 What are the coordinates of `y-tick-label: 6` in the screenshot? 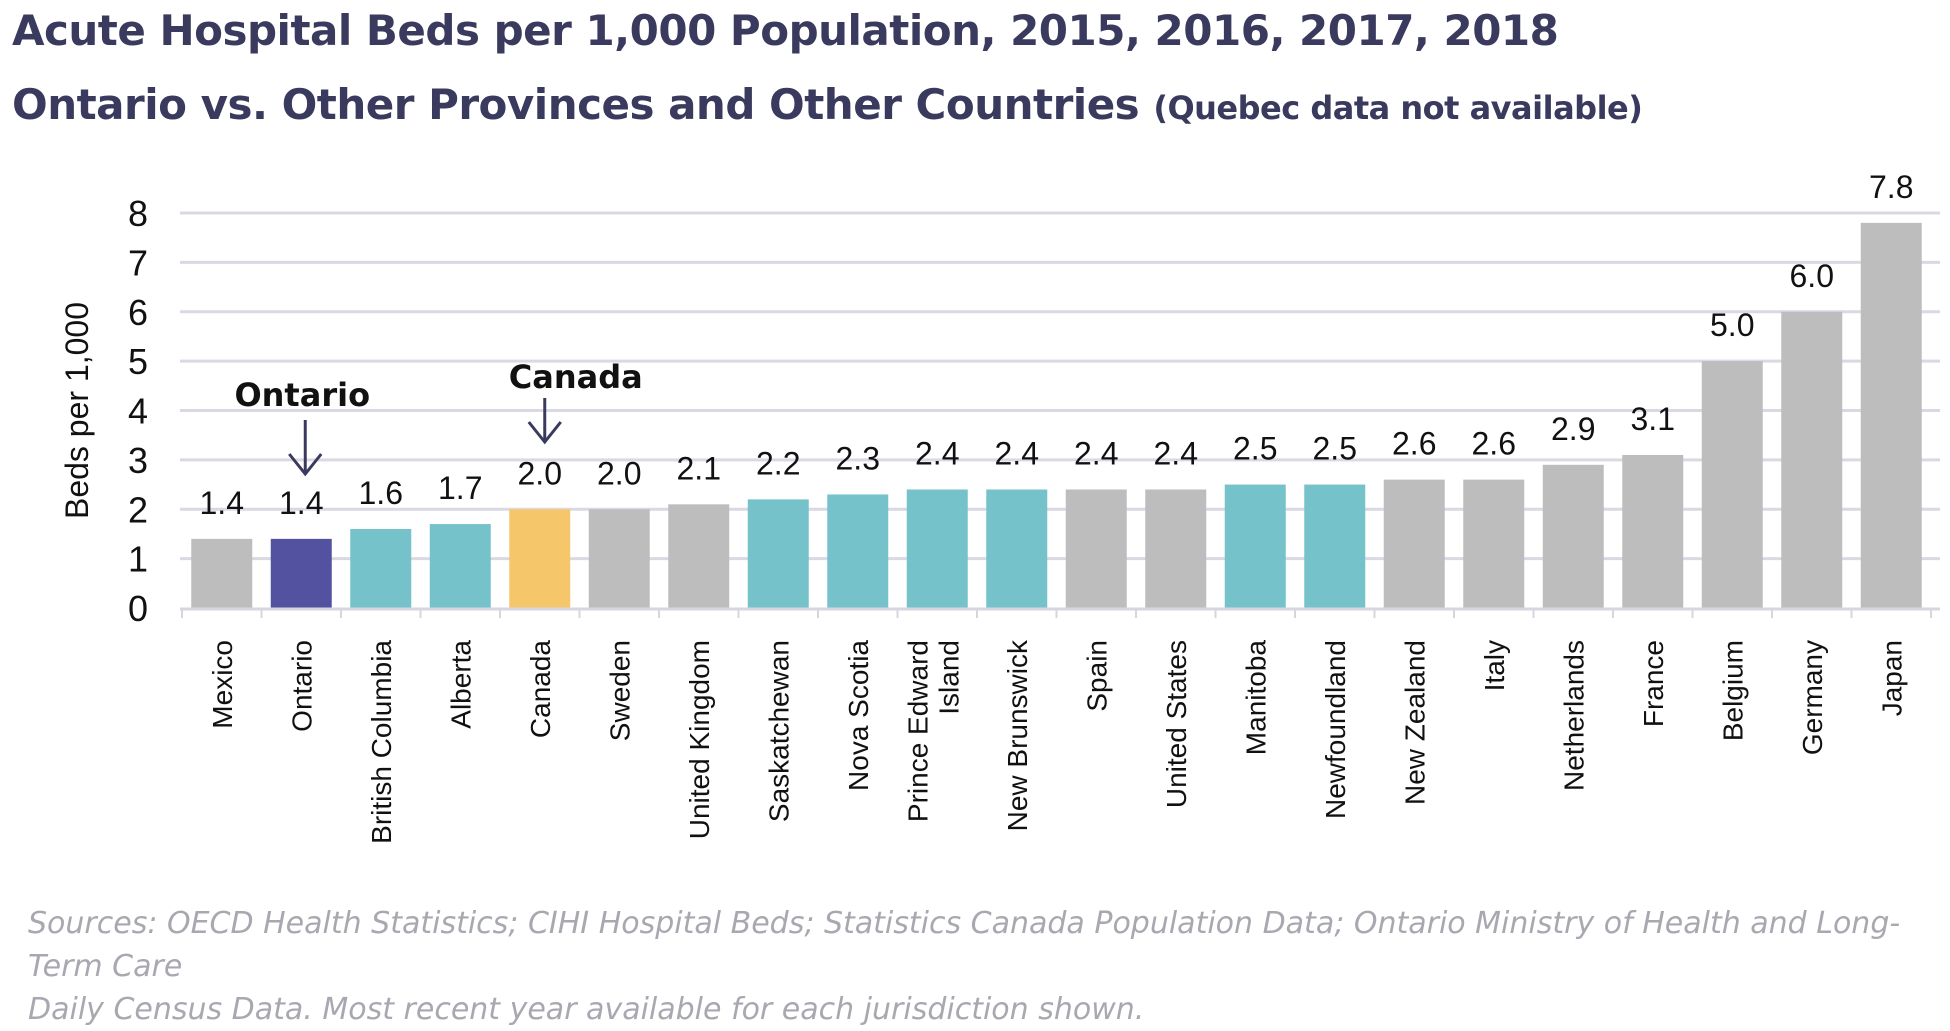 It's located at (138, 312).